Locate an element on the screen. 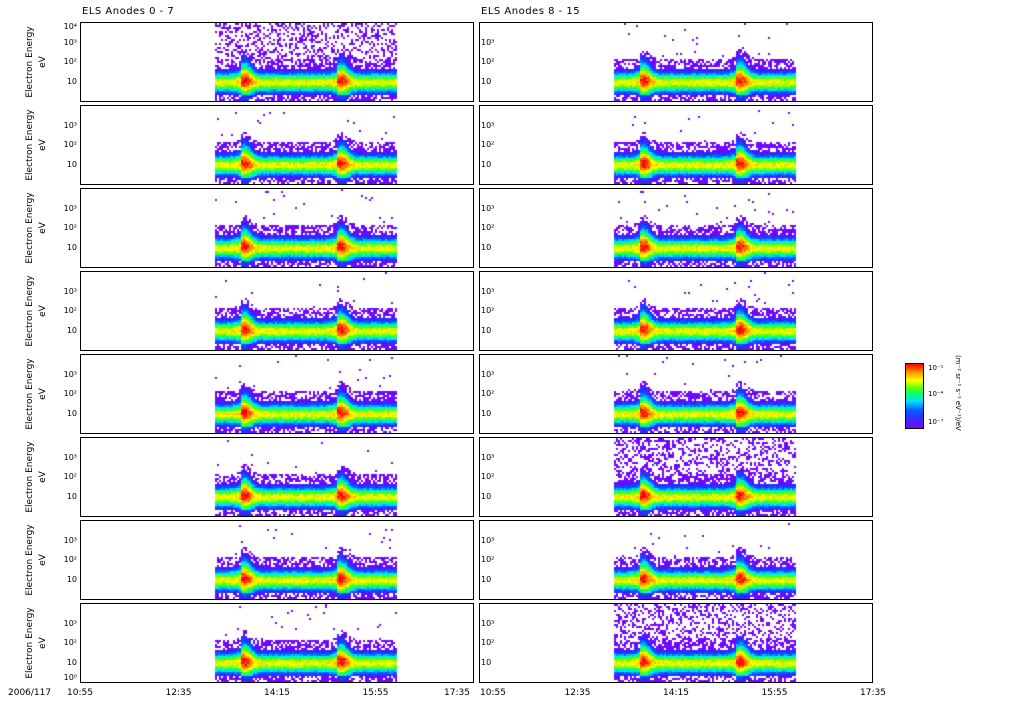 This screenshot has width=1024, height=708. y-tick-label: 10⁴ is located at coordinates (70, 26).